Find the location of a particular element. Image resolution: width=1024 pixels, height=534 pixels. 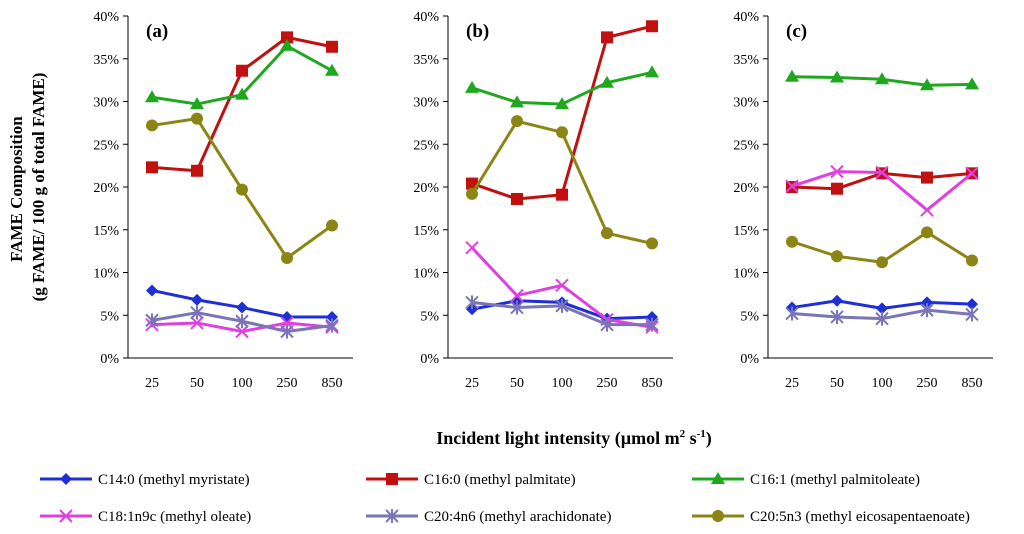

series-c16-0-methyl-palmitate is located at coordinates (242, 104).